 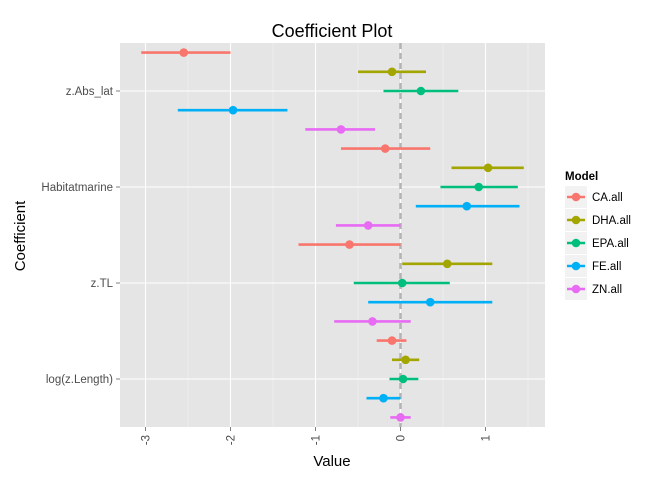 I want to click on y-axis-title: Coefficient, so click(x=20, y=235).